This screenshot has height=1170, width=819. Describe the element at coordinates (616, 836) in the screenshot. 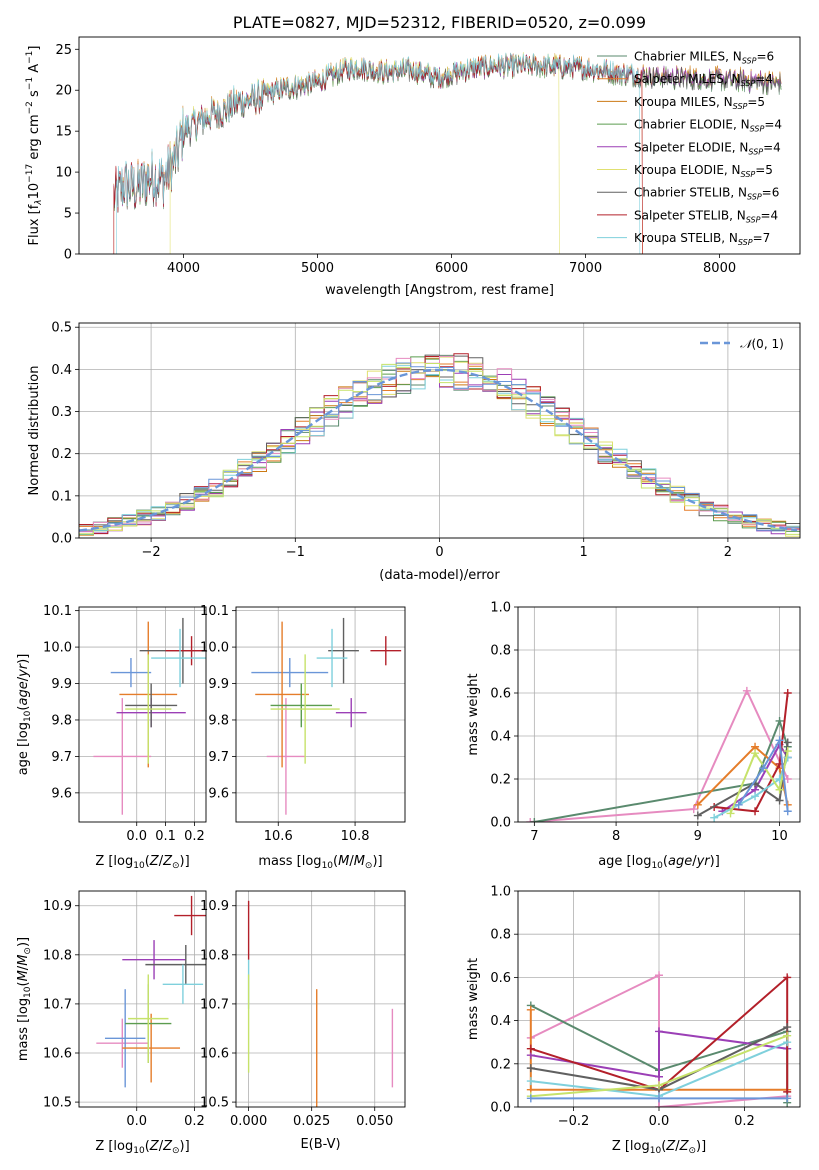

I see `x-tick-label: 8` at that location.